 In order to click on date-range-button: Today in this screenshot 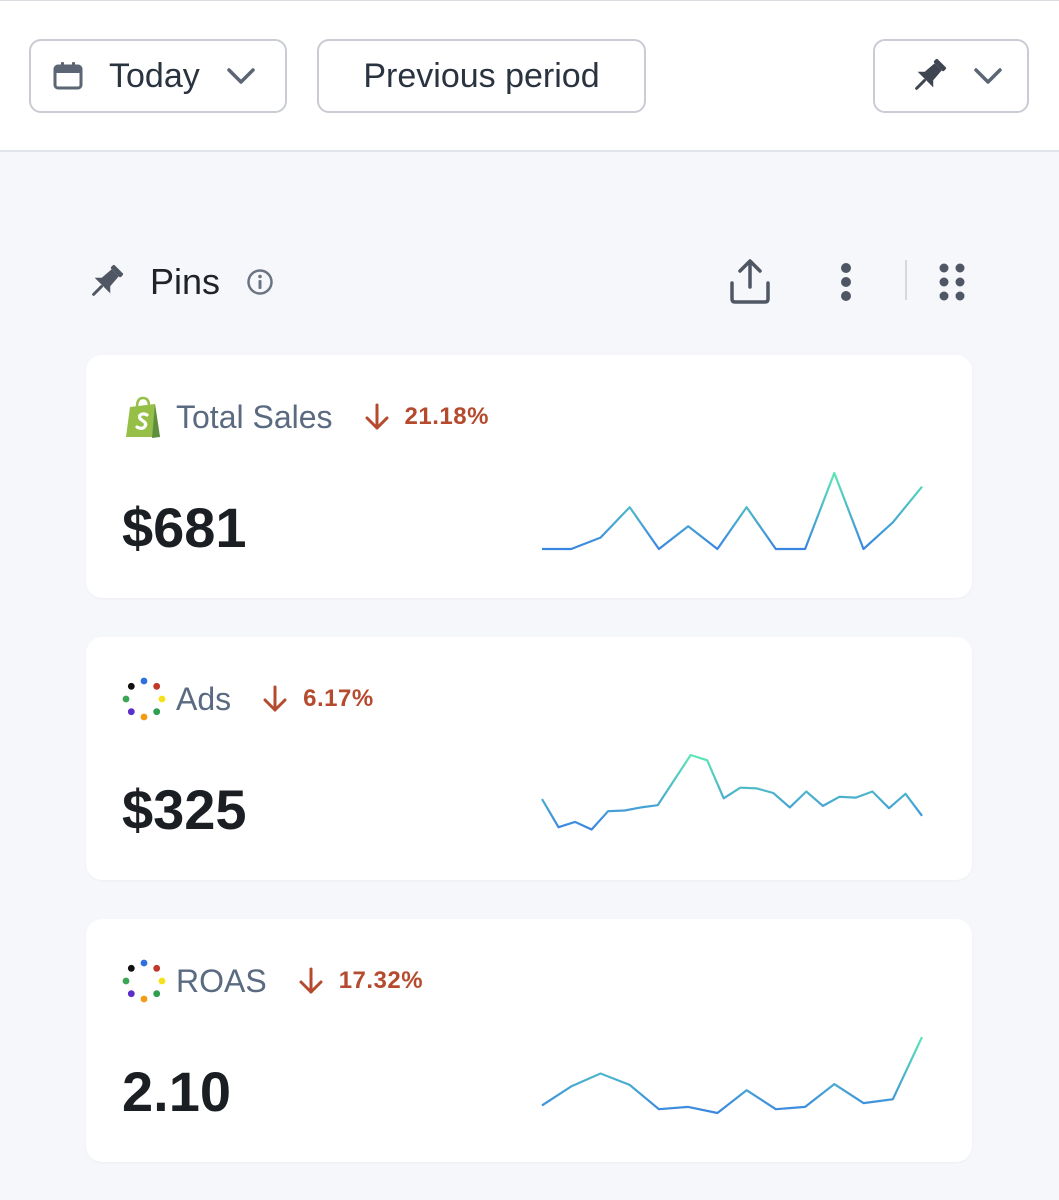, I will do `click(158, 76)`.